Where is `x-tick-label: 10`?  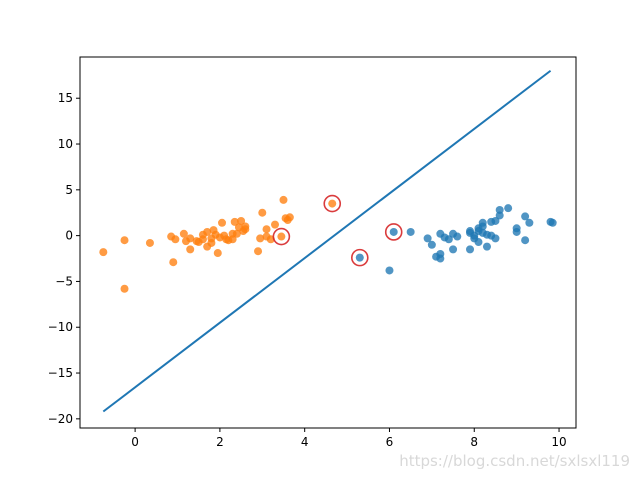 x-tick-label: 10 is located at coordinates (558, 442).